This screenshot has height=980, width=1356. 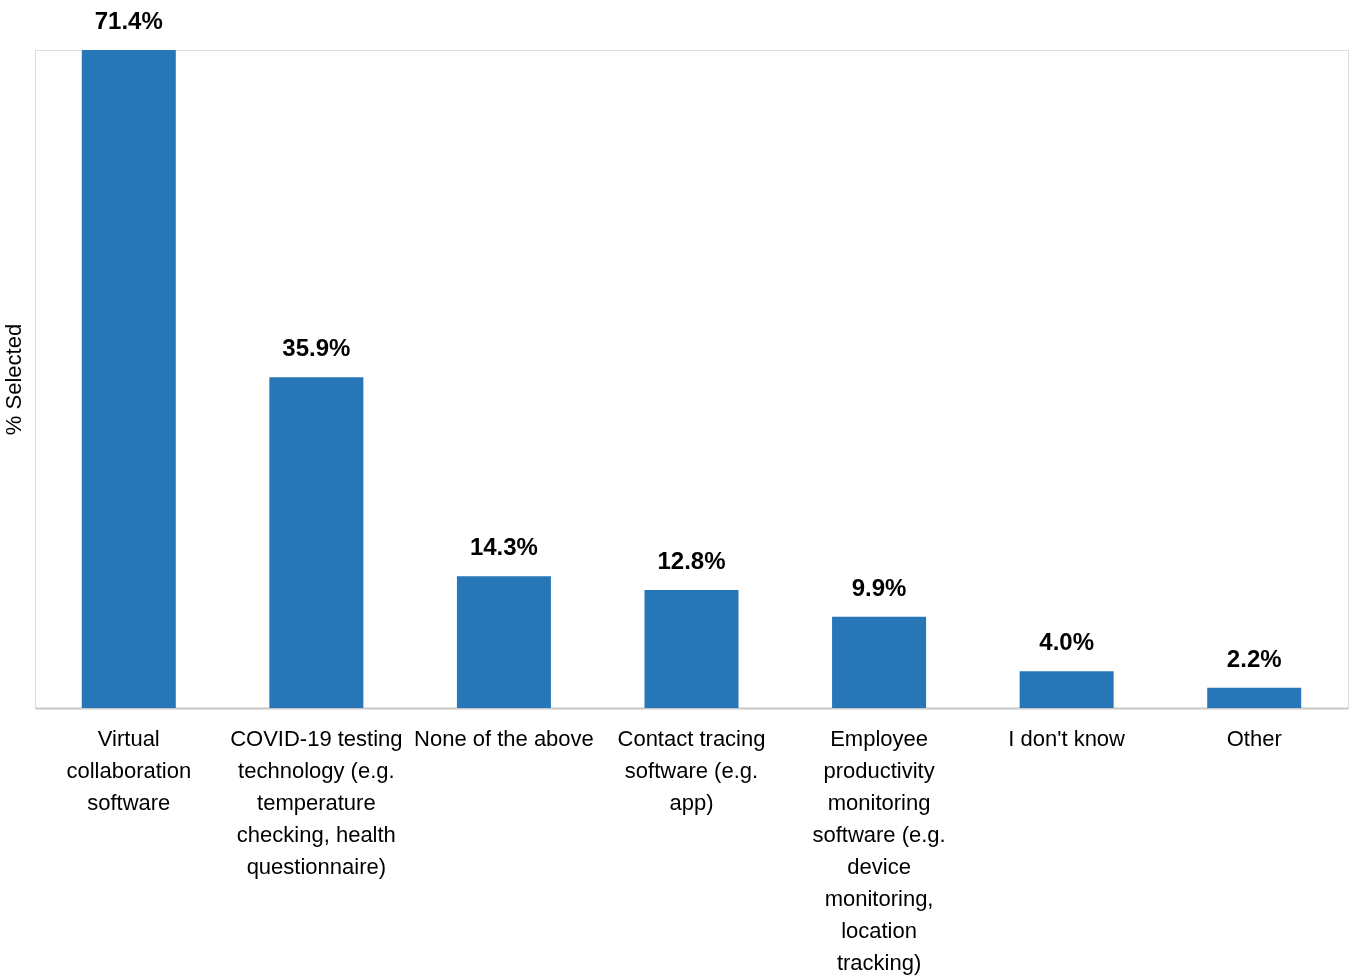 What do you see at coordinates (1066, 642) in the screenshot?
I see `data-label: 4.0%` at bounding box center [1066, 642].